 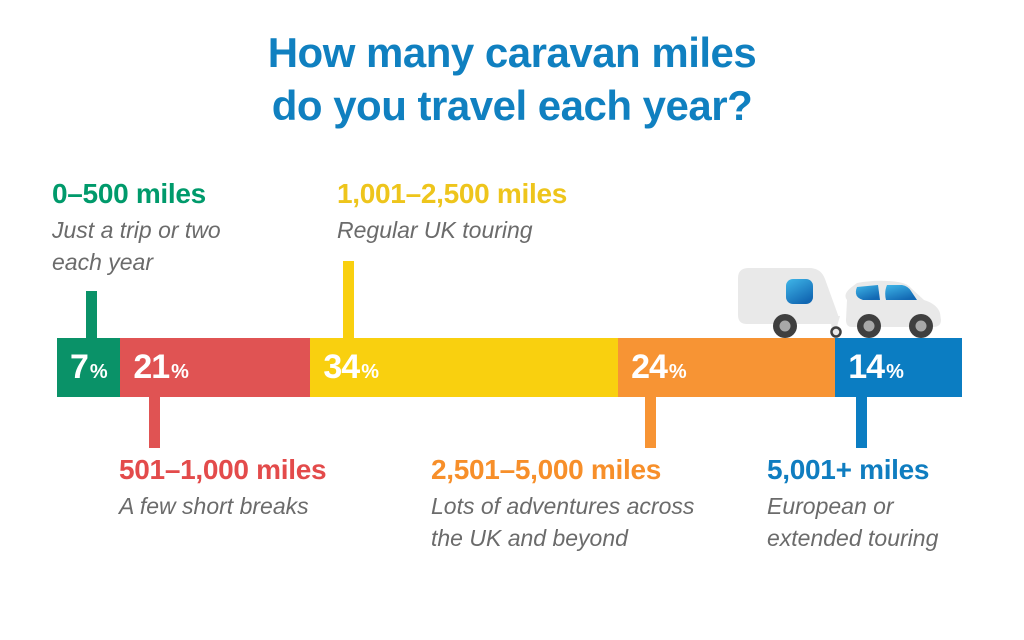 I want to click on connector-tick-orange, so click(x=650, y=422).